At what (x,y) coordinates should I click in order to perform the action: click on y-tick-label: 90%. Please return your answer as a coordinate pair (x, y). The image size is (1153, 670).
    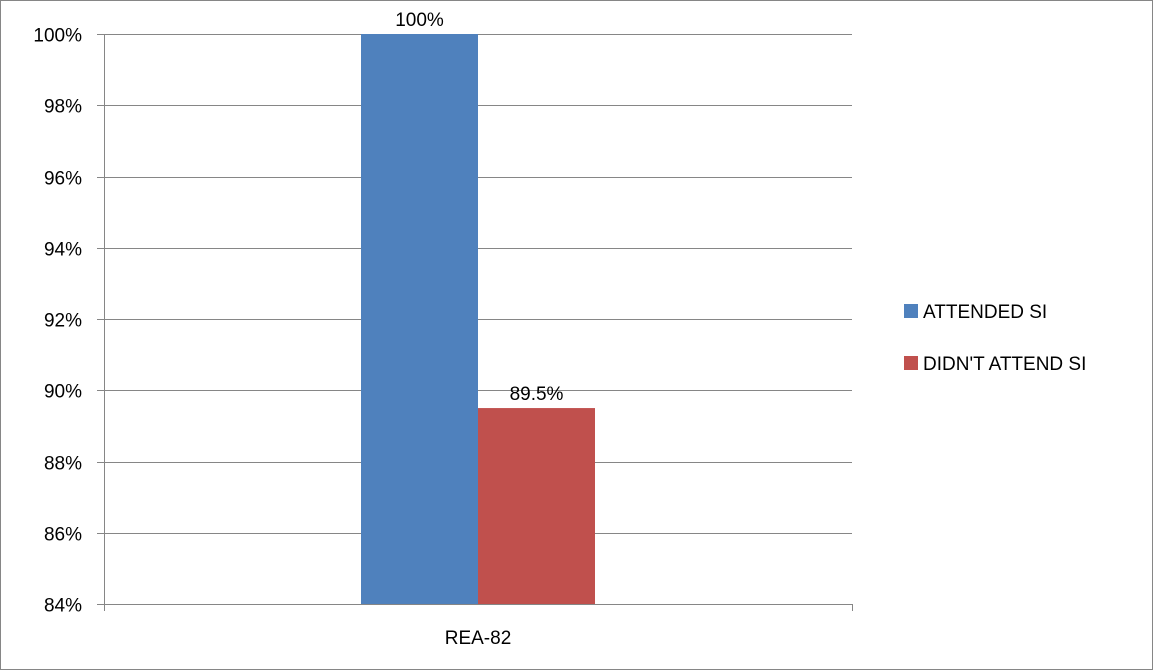
    Looking at the image, I should click on (63, 392).